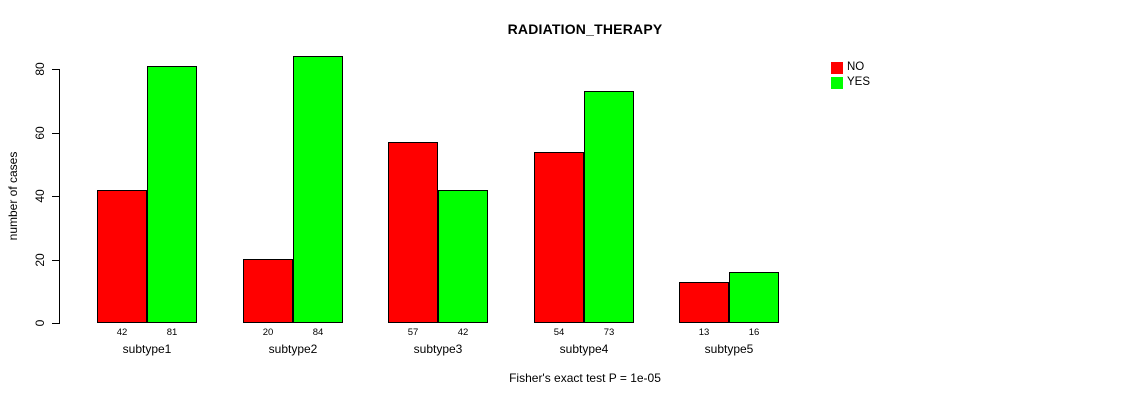  Describe the element at coordinates (837, 82) in the screenshot. I see `legend-swatch-yes` at that location.